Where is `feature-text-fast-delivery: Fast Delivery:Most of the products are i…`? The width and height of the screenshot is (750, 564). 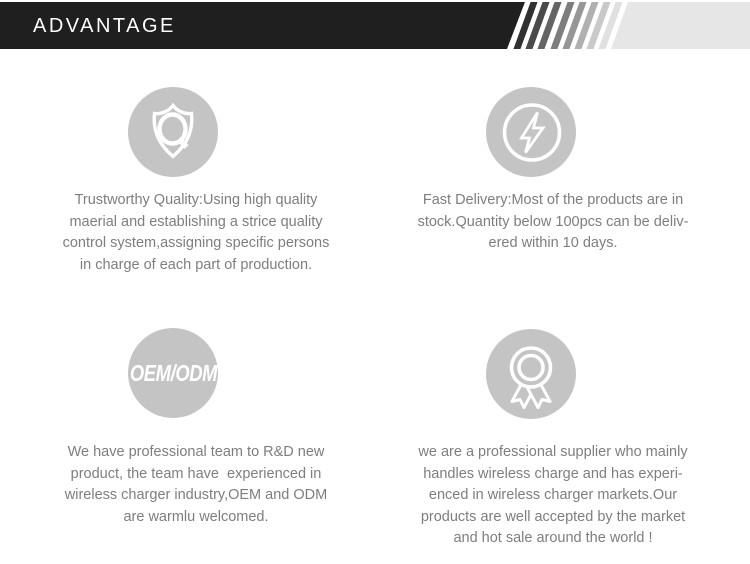 feature-text-fast-delivery: Fast Delivery:Most of the products are i… is located at coordinates (553, 221).